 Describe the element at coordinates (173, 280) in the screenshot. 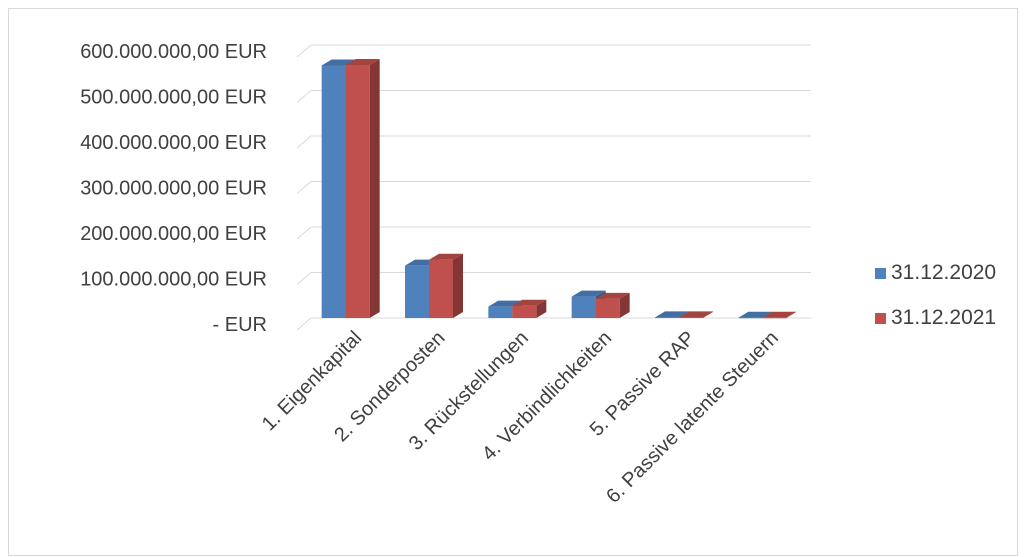

I see `y-tick-label: 100.000.000,00 EUR` at that location.